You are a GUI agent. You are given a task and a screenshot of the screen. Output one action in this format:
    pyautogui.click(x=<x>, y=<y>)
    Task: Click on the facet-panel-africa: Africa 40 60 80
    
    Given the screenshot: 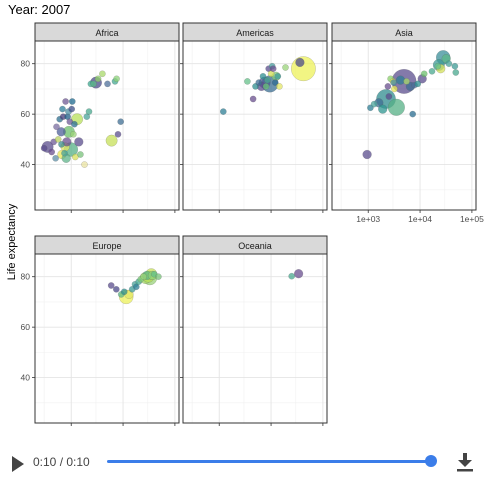 What is the action you would take?
    pyautogui.click(x=100, y=117)
    